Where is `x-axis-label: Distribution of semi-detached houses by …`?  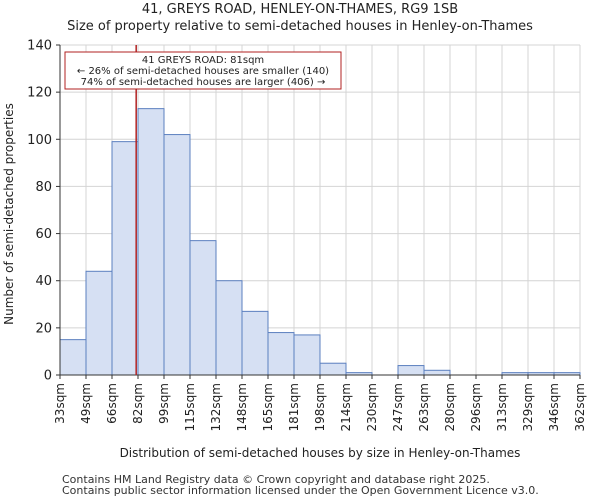 x-axis-label: Distribution of semi-detached houses by … is located at coordinates (320, 453).